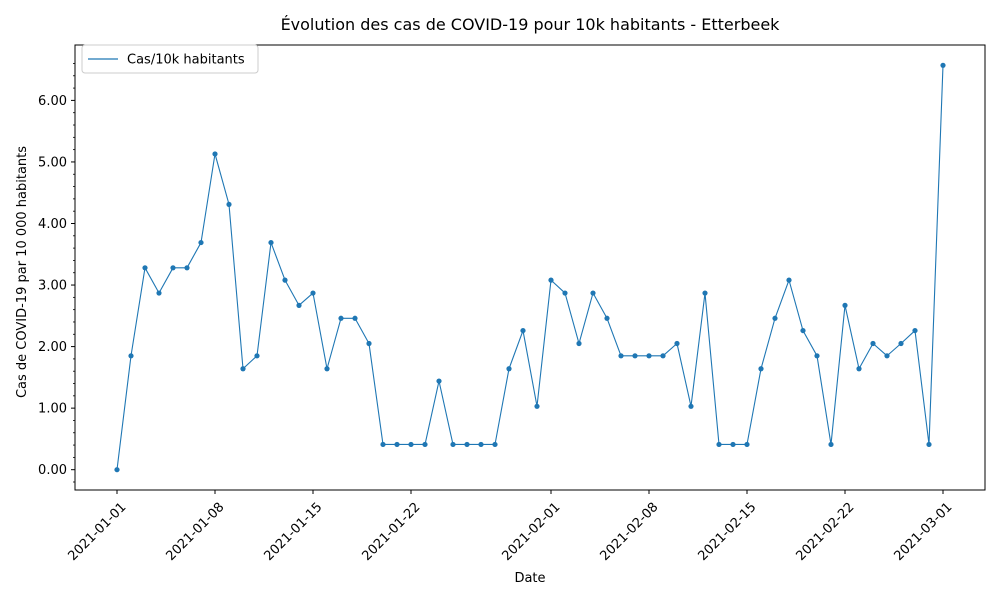  What do you see at coordinates (52, 162) in the screenshot?
I see `y-tick-label: 5.00` at bounding box center [52, 162].